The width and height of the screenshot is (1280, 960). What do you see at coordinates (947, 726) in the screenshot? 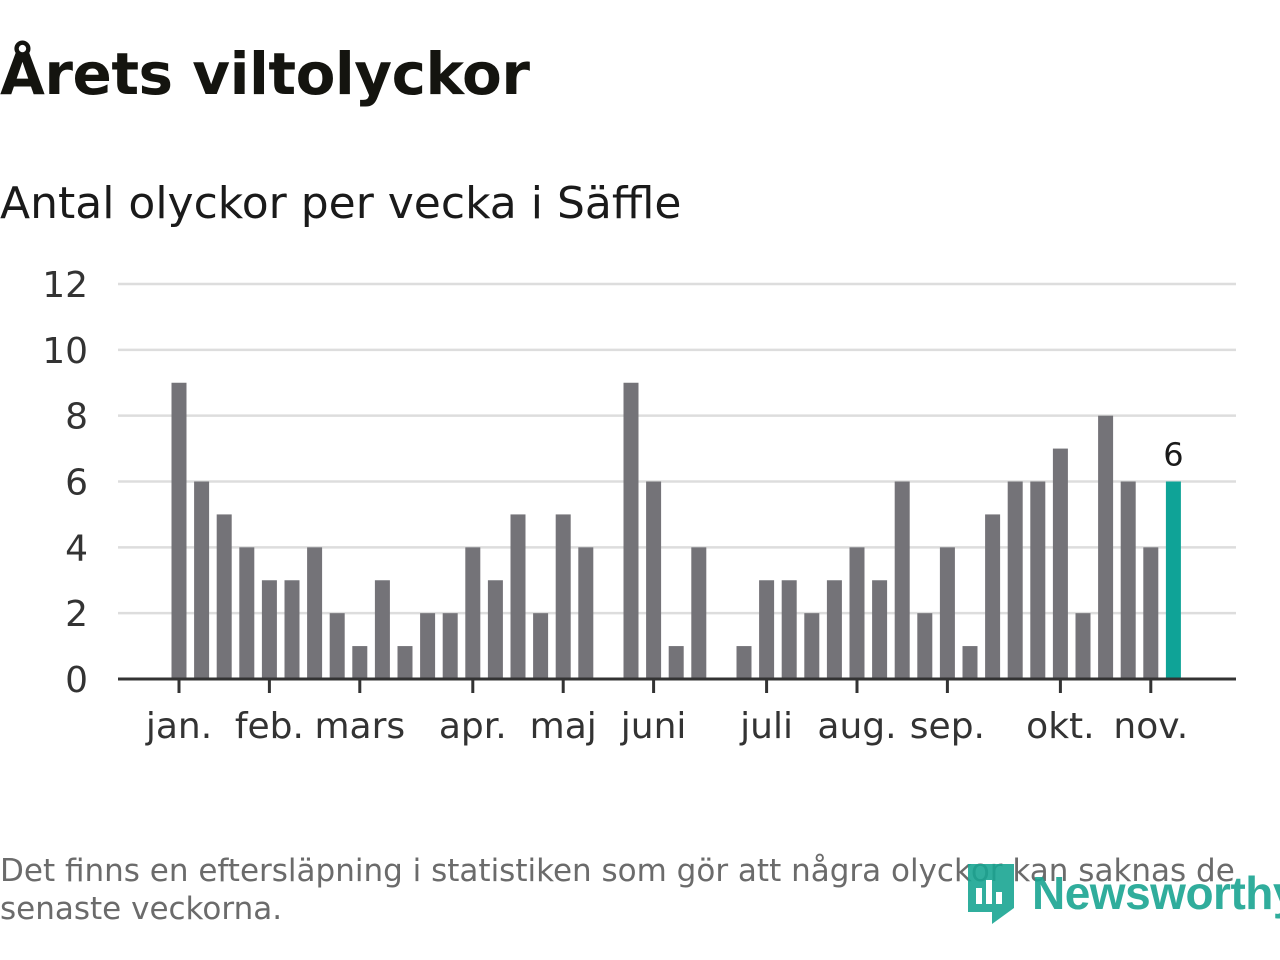
I see `x-tick-label: sep.` at bounding box center [947, 726].